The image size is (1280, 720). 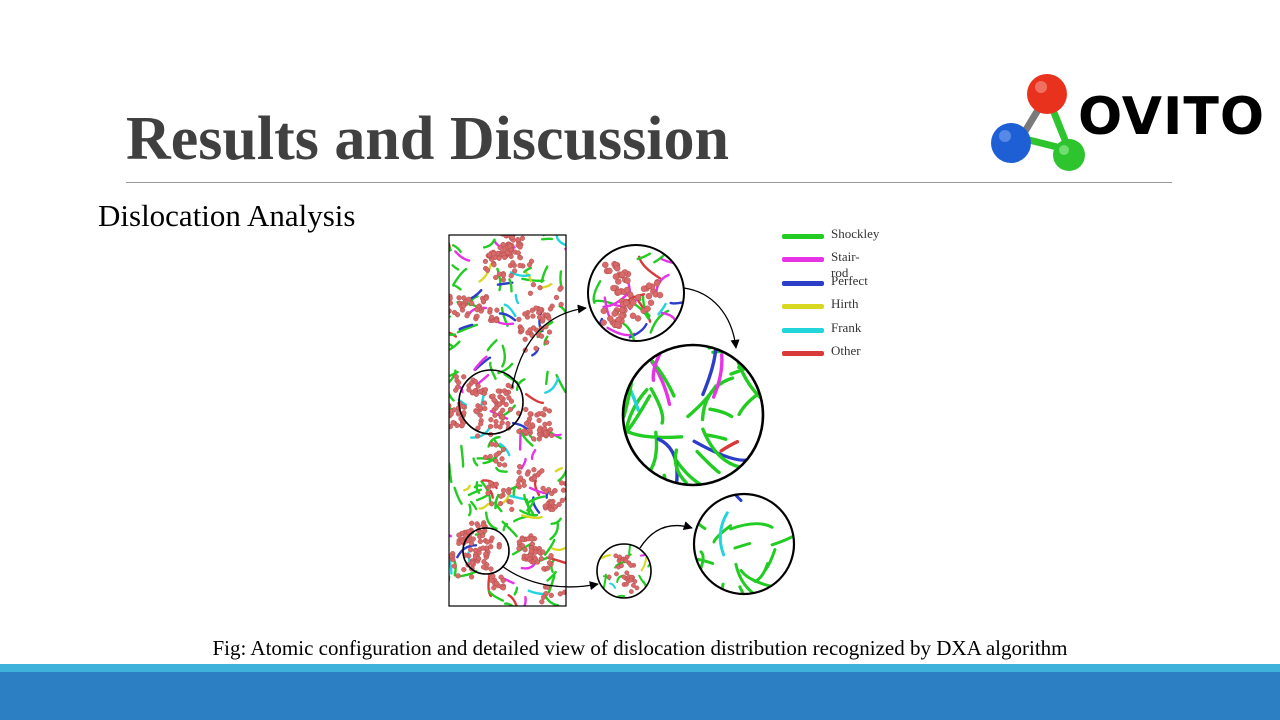 I want to click on ovito-logo-text: OVITO, so click(x=1172, y=117).